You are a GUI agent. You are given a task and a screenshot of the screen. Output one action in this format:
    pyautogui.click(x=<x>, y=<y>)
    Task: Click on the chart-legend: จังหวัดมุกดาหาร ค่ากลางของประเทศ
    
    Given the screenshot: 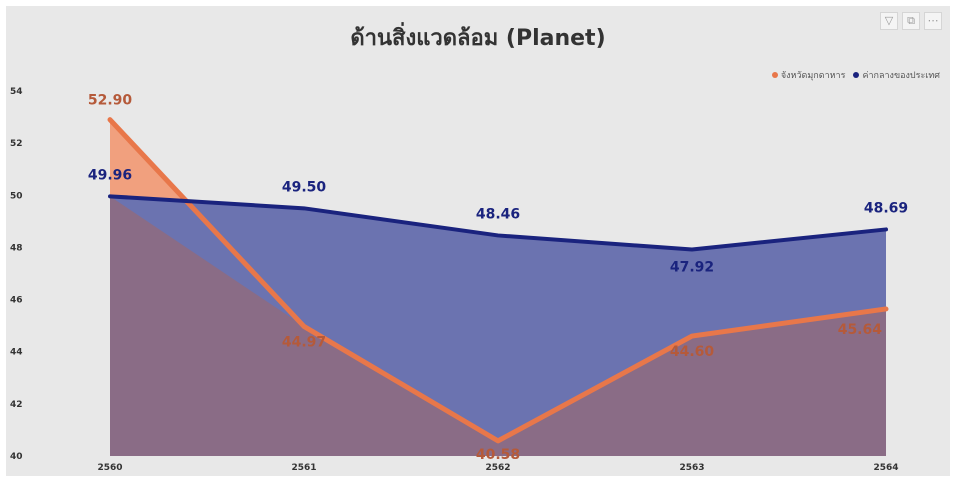 What is the action you would take?
    pyautogui.click(x=855, y=75)
    